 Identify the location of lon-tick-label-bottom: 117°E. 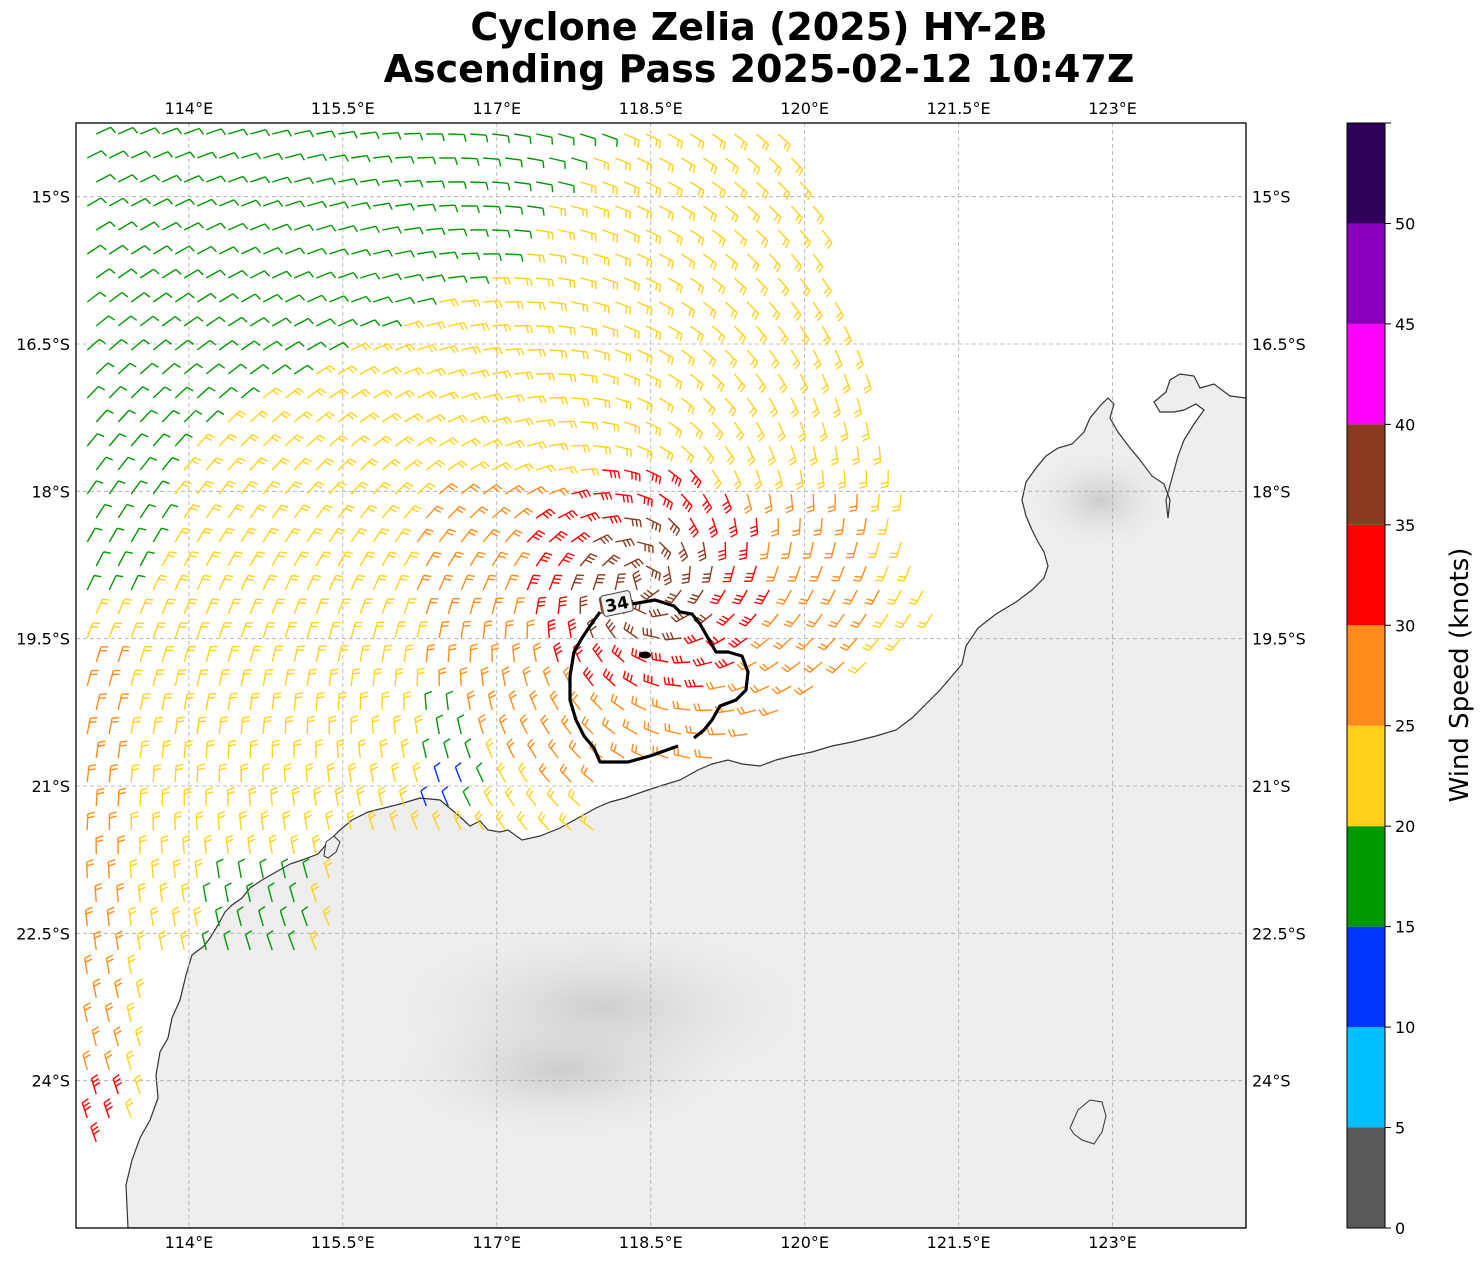
(496, 1242).